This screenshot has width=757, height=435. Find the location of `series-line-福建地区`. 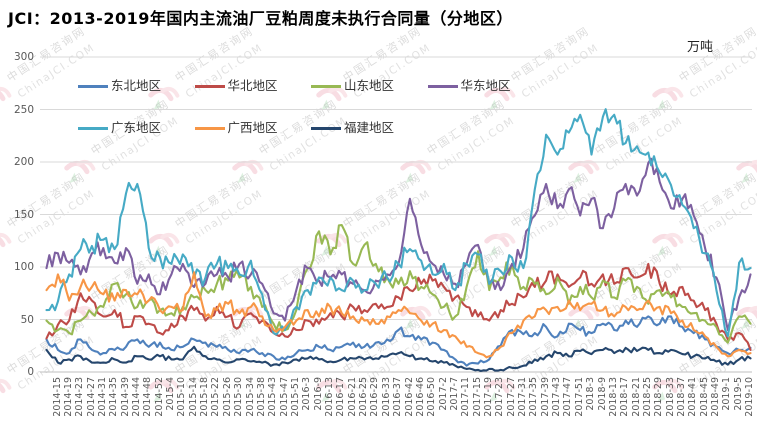

series-line-福建地区 is located at coordinates (398, 359).